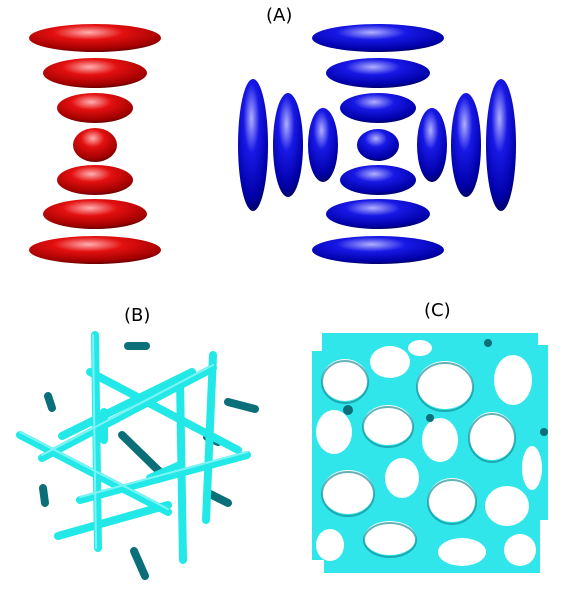  What do you see at coordinates (137, 315) in the screenshot?
I see `panel-b-label: (B)` at bounding box center [137, 315].